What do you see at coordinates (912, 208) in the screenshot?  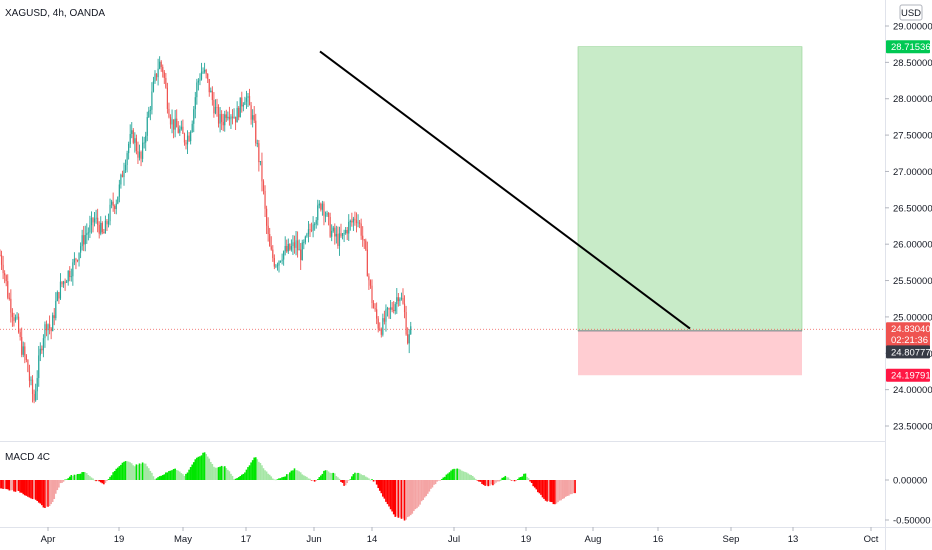 I see `price-tick-label: 26.50000` at bounding box center [912, 208].